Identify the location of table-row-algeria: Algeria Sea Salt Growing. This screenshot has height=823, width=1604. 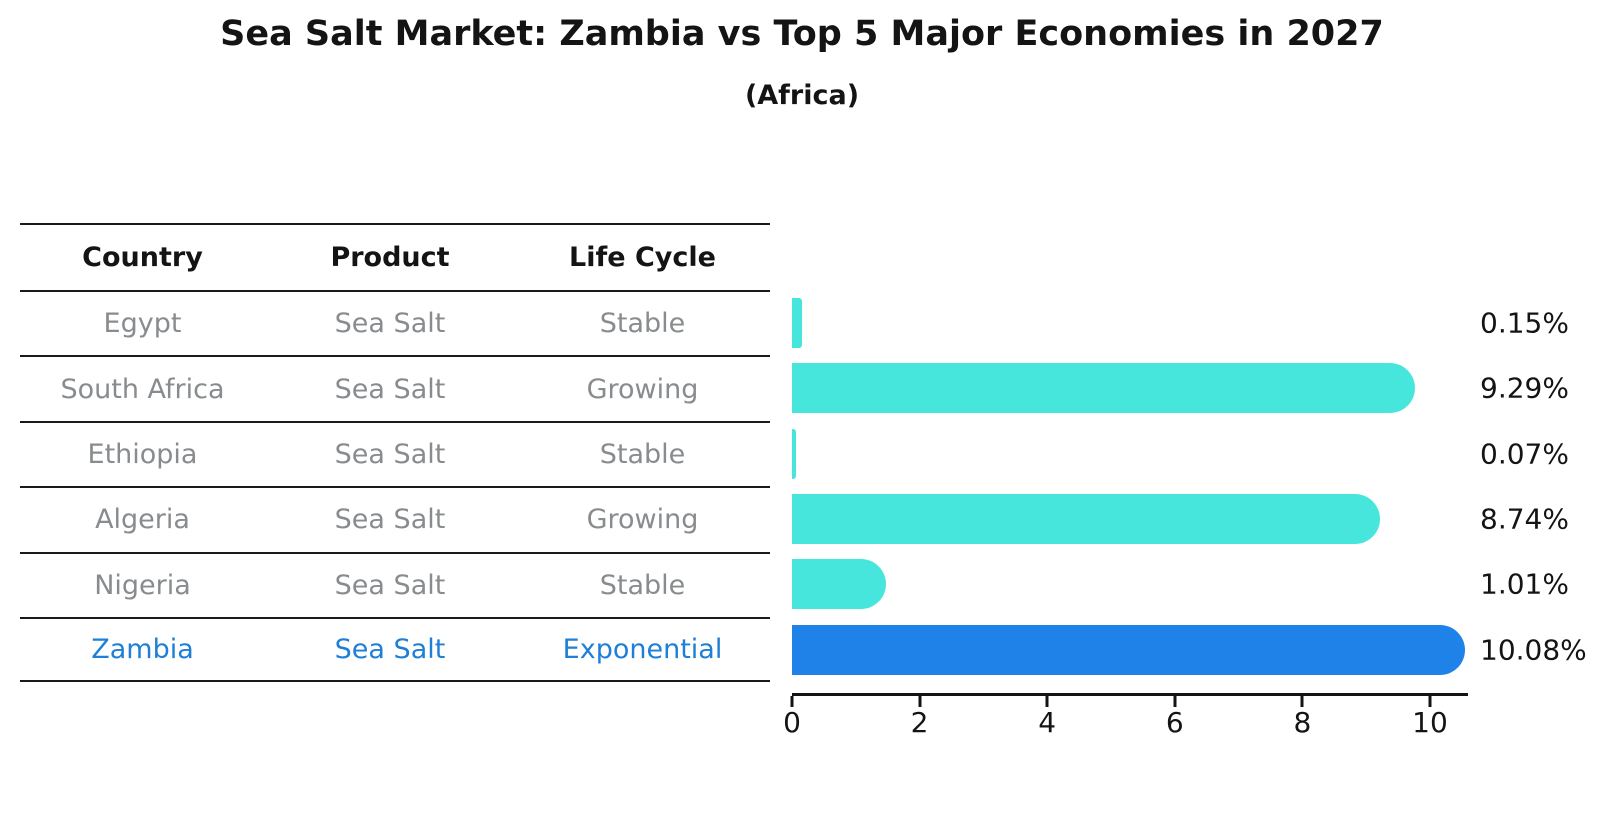
(395, 518).